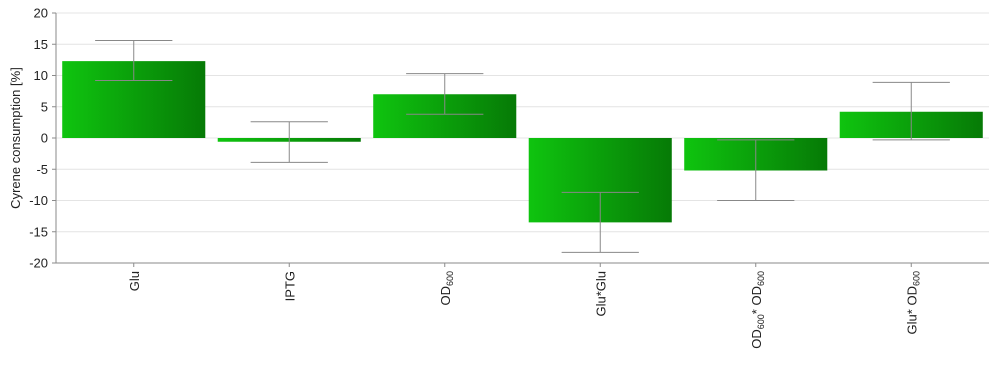 This screenshot has height=367, width=989. I want to click on y-tick-label: 0, so click(44, 138).